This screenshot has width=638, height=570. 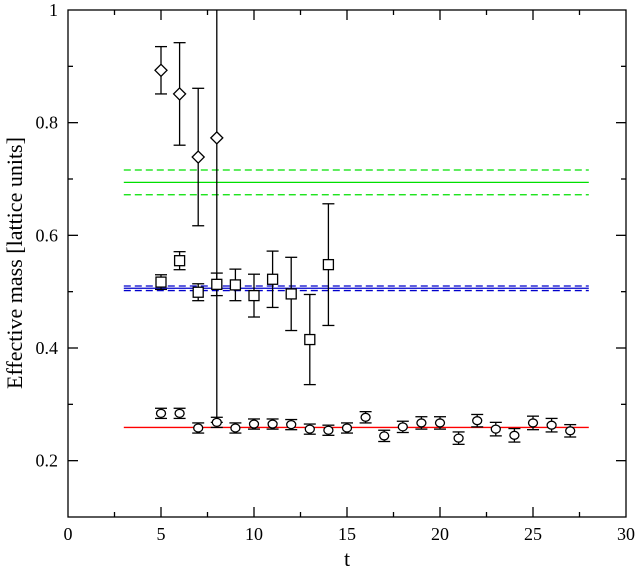 I want to click on x-tick-label: 10, so click(x=254, y=534).